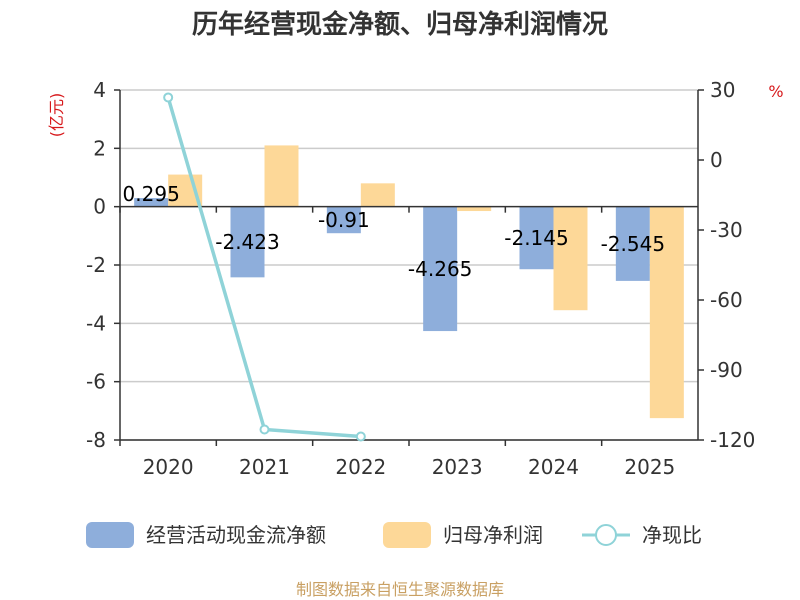 This screenshot has width=800, height=600. Describe the element at coordinates (726, 230) in the screenshot. I see `right-tick-label: -30` at that location.